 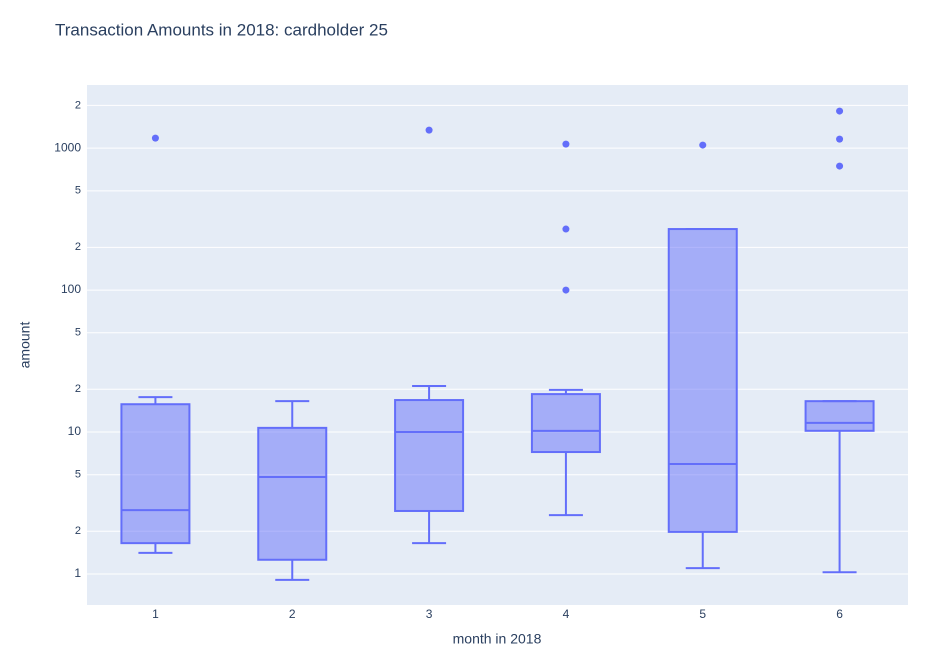 I want to click on x-tick-label: 4, so click(x=566, y=614).